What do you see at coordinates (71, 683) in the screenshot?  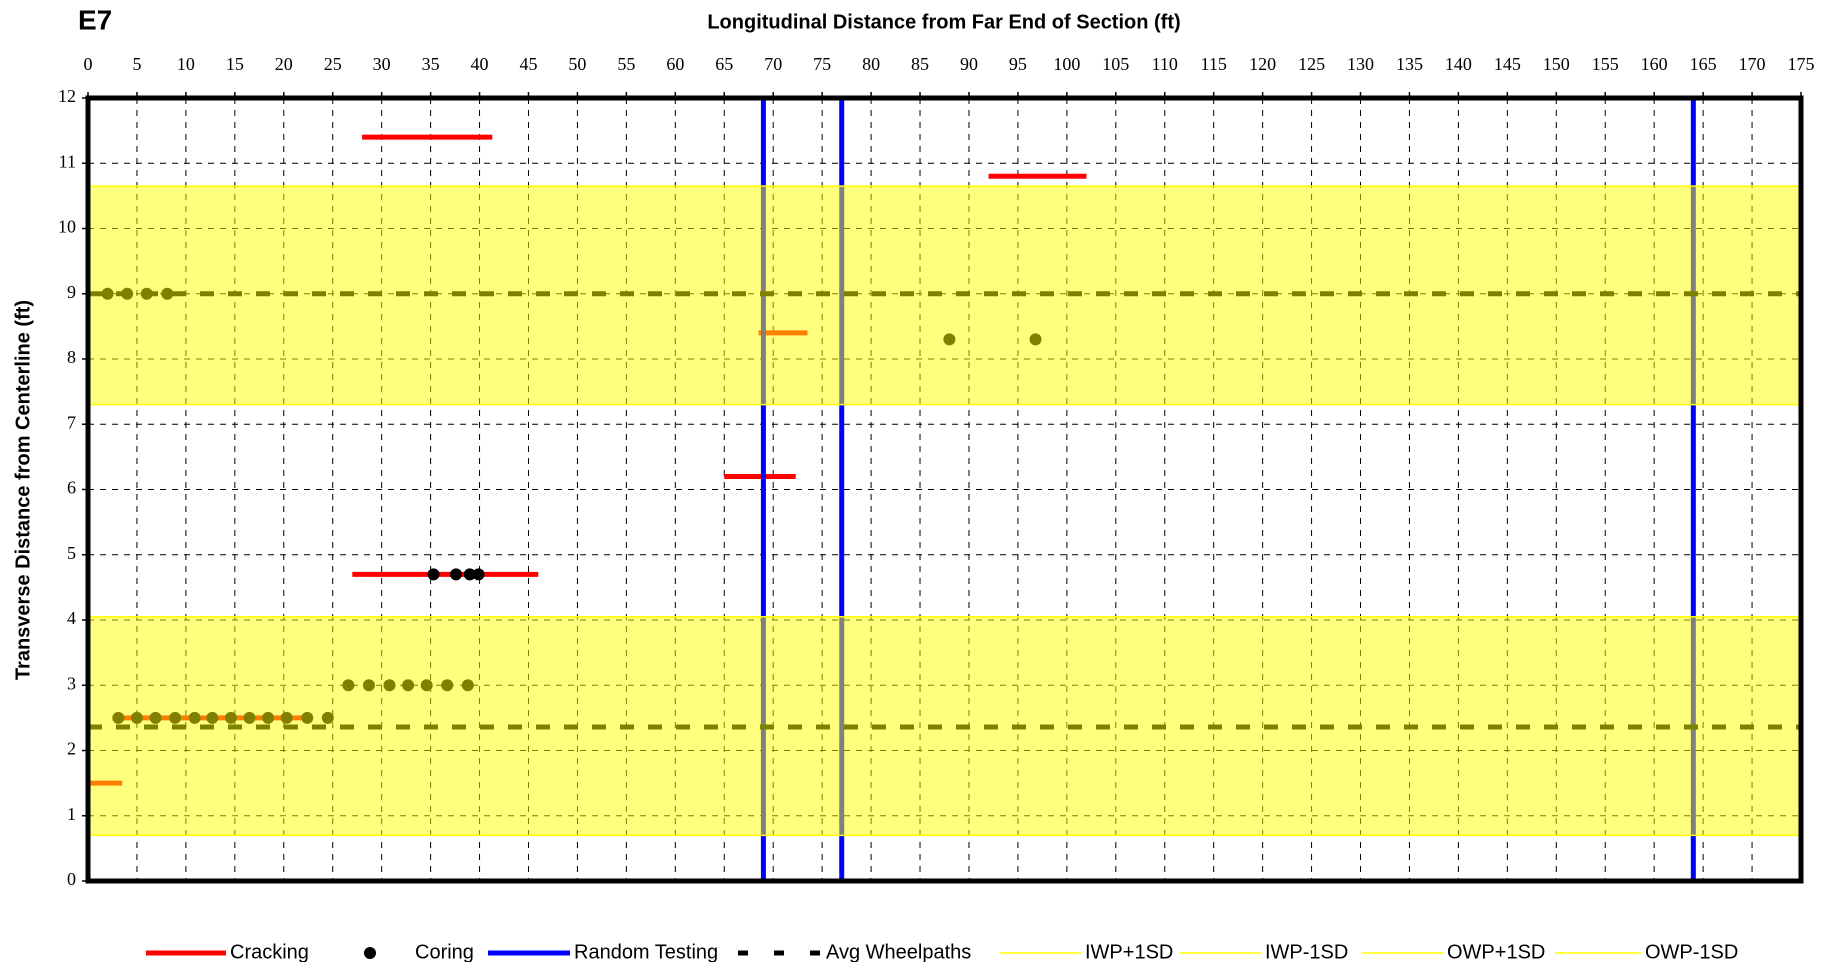 I see `y-tick-label: 3` at bounding box center [71, 683].